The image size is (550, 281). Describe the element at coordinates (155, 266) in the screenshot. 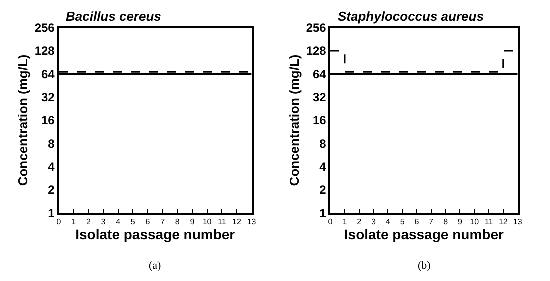

I see `text: (a)` at that location.